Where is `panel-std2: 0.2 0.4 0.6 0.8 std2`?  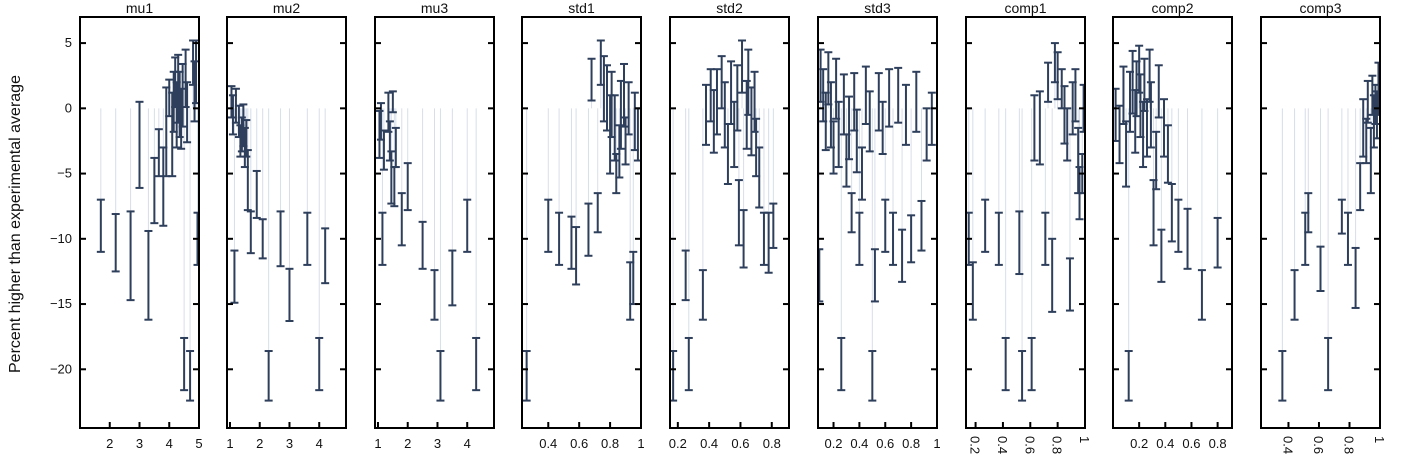 panel-std2: 0.2 0.4 0.6 0.8 std2 is located at coordinates (729, 225).